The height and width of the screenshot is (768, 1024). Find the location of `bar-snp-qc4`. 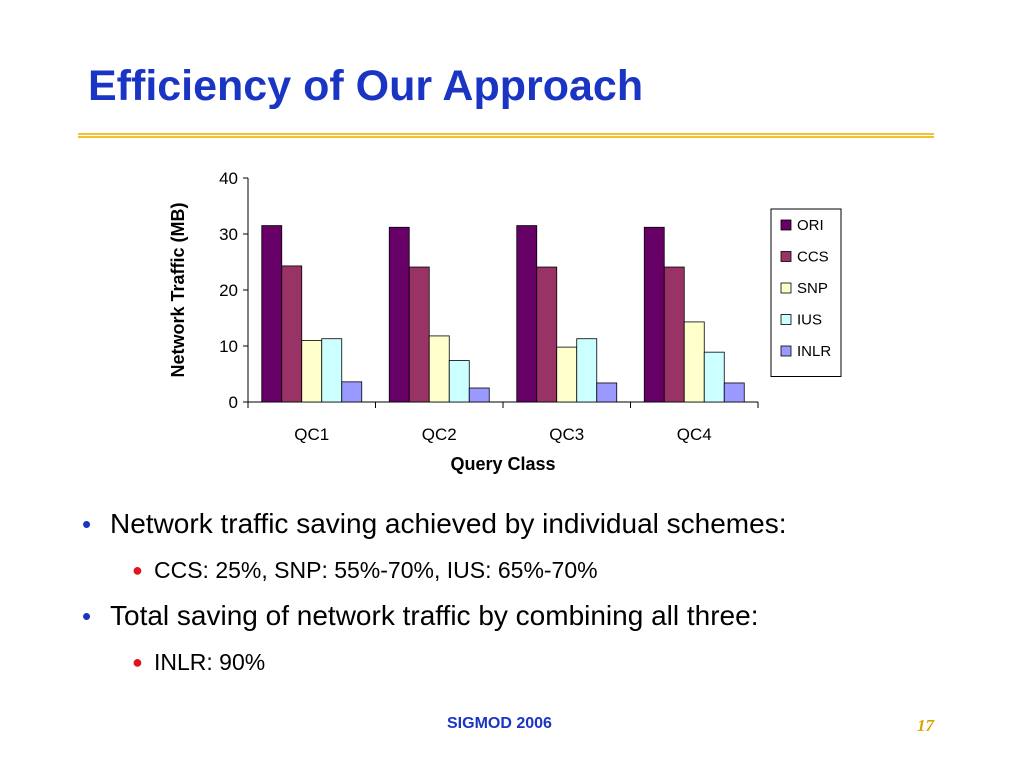

bar-snp-qc4 is located at coordinates (694, 362).